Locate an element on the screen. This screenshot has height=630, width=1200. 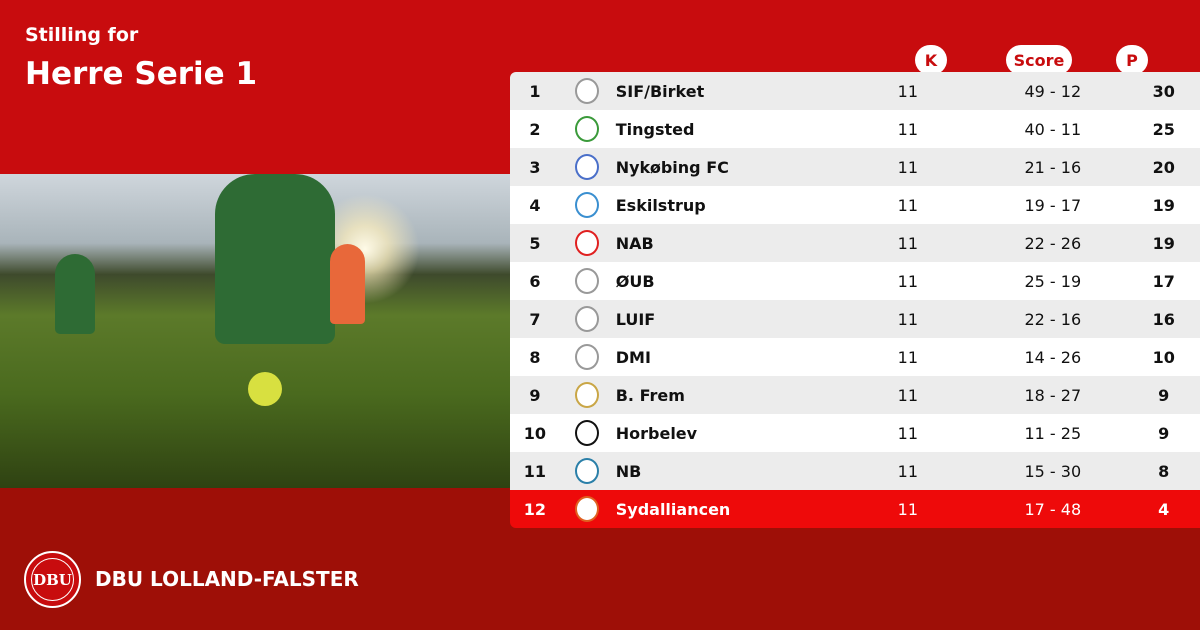
subtitle: Stilling for is located at coordinates (82, 35).